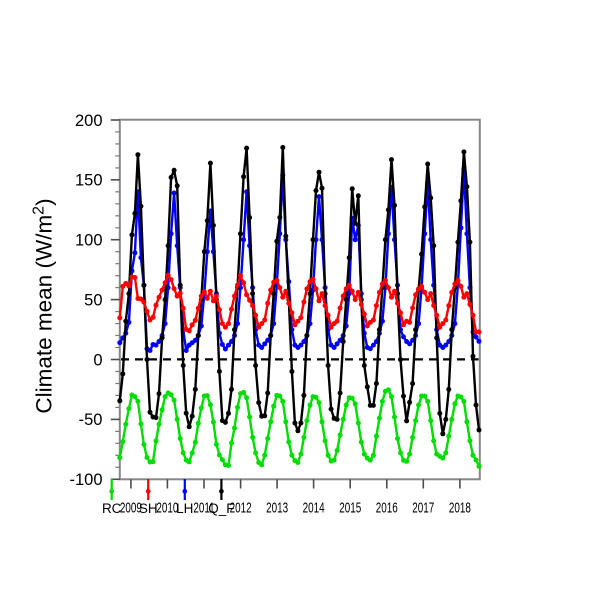  I want to click on svg-text: 2011, so click(203, 508).